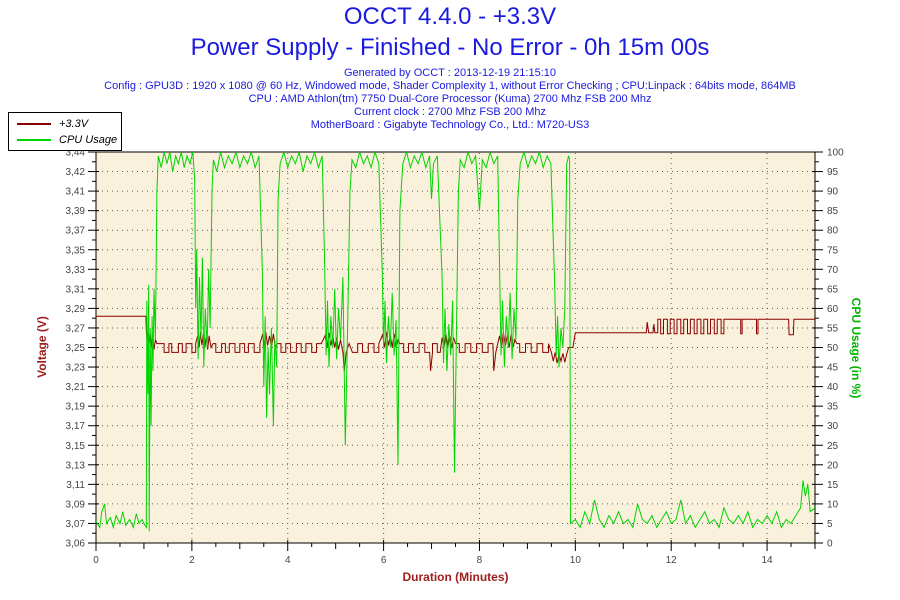  I want to click on svg-text: 3,06, so click(76, 544).